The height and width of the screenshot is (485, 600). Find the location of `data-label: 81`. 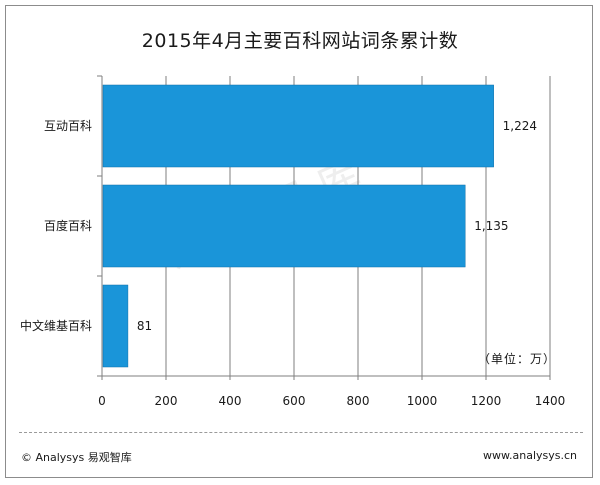

data-label: 81 is located at coordinates (144, 326).